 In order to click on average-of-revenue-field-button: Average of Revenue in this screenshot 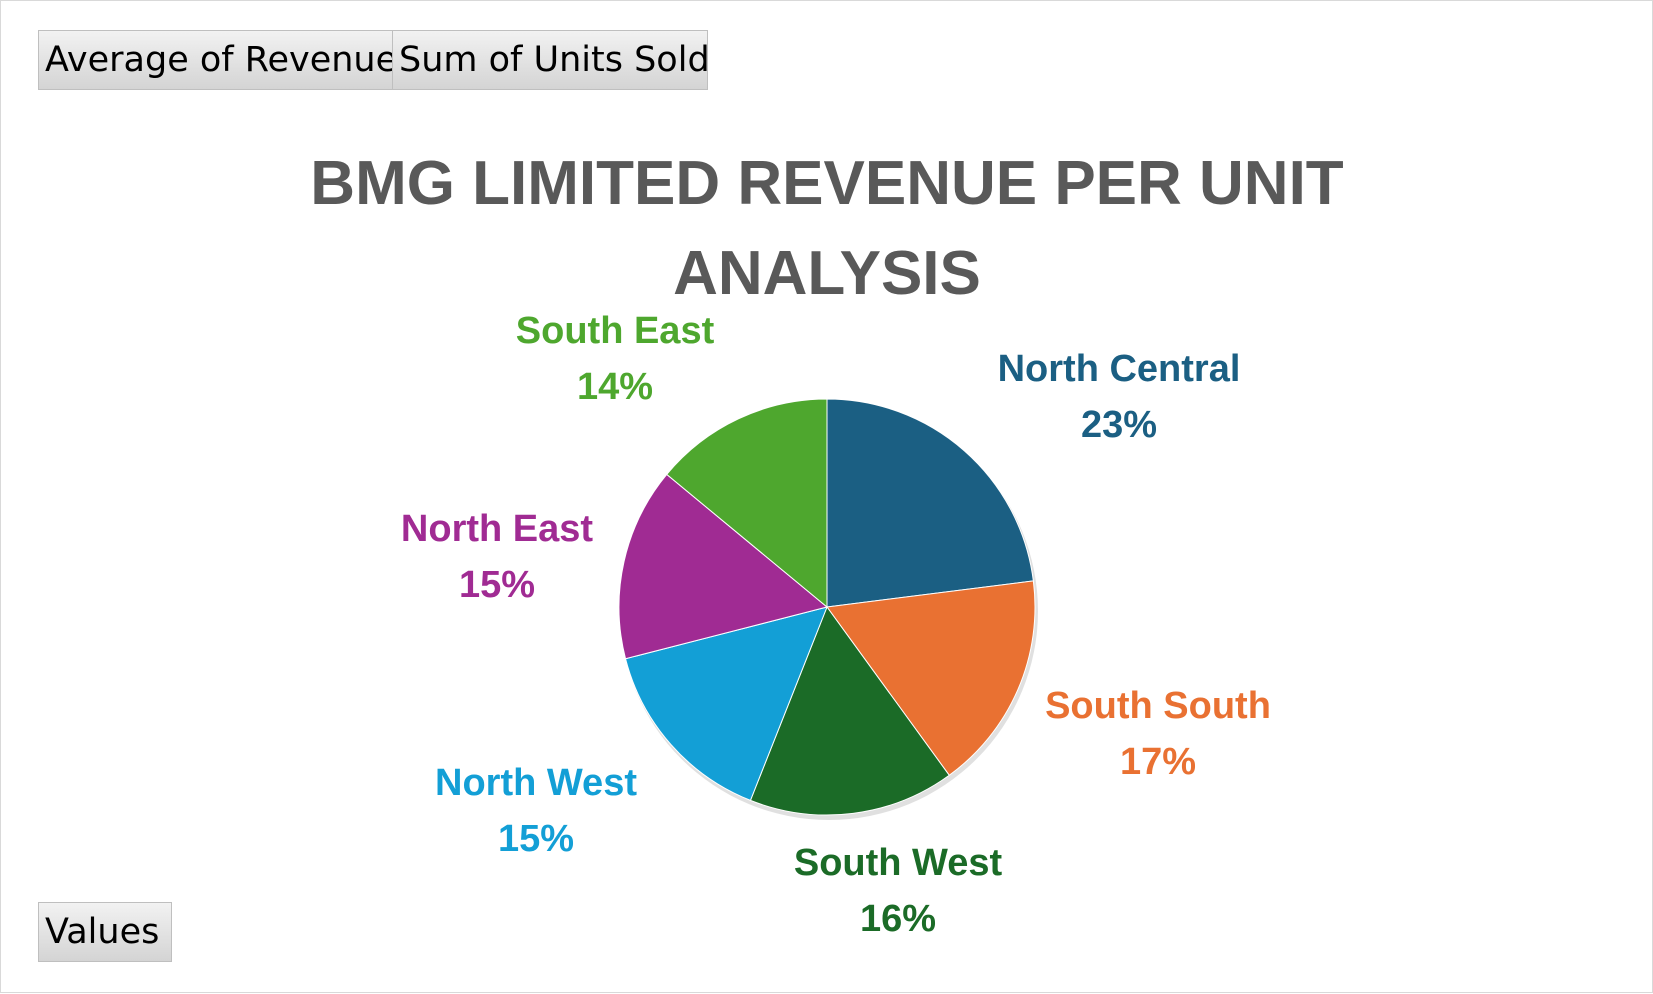, I will do `click(217, 60)`.